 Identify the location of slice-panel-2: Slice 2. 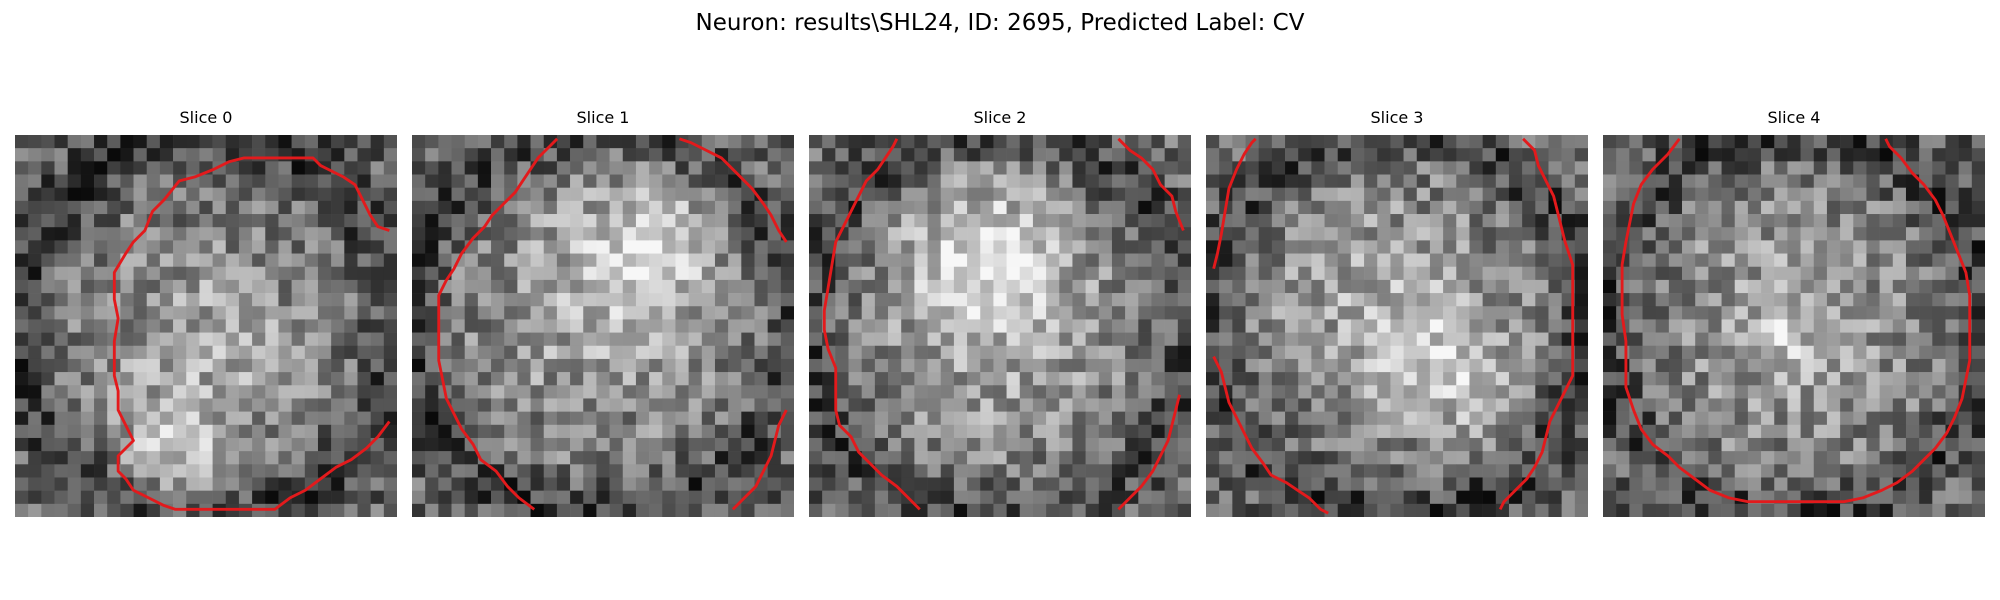
(1000, 315).